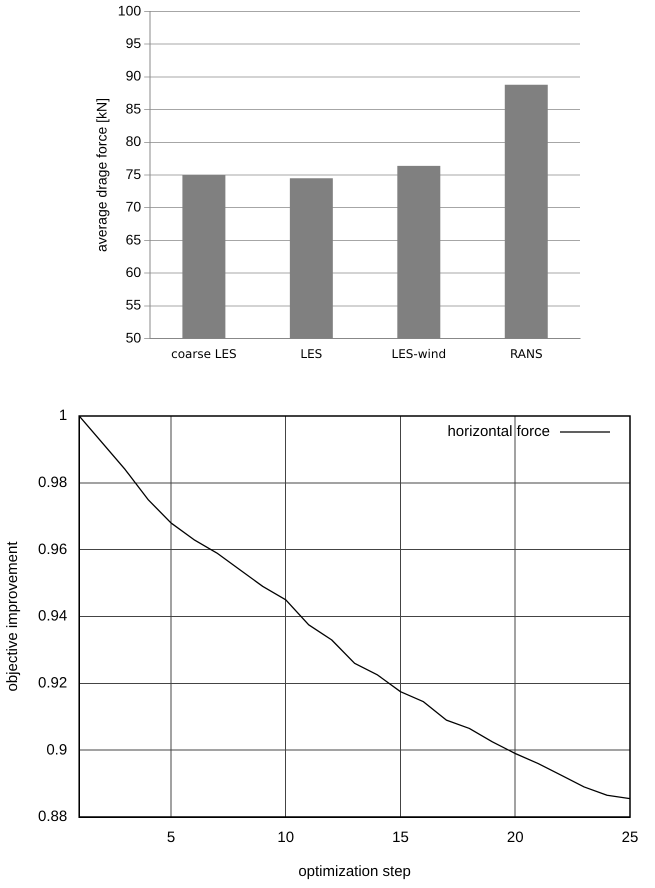 This screenshot has width=655, height=888. I want to click on x-tick-label: LES-wind, so click(419, 353).